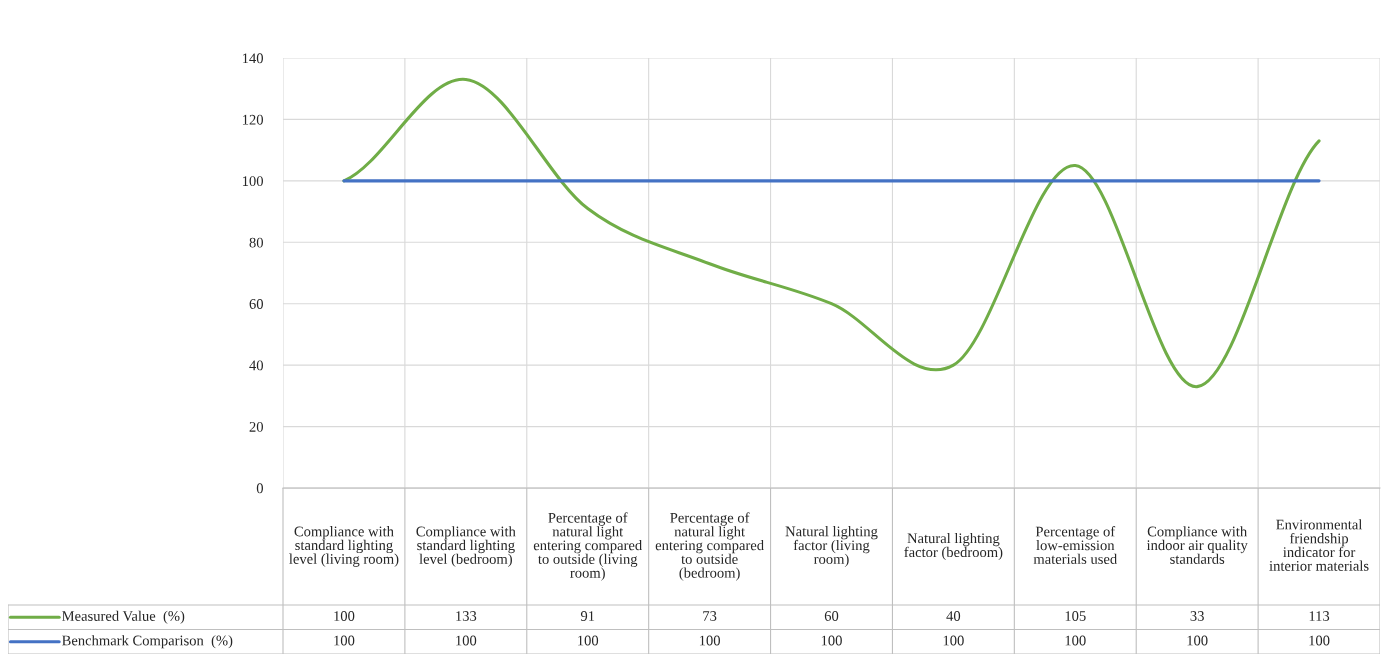 Image resolution: width=1385 pixels, height=667 pixels. Describe the element at coordinates (123, 617) in the screenshot. I see `legend-label: Measured Value (%)` at that location.